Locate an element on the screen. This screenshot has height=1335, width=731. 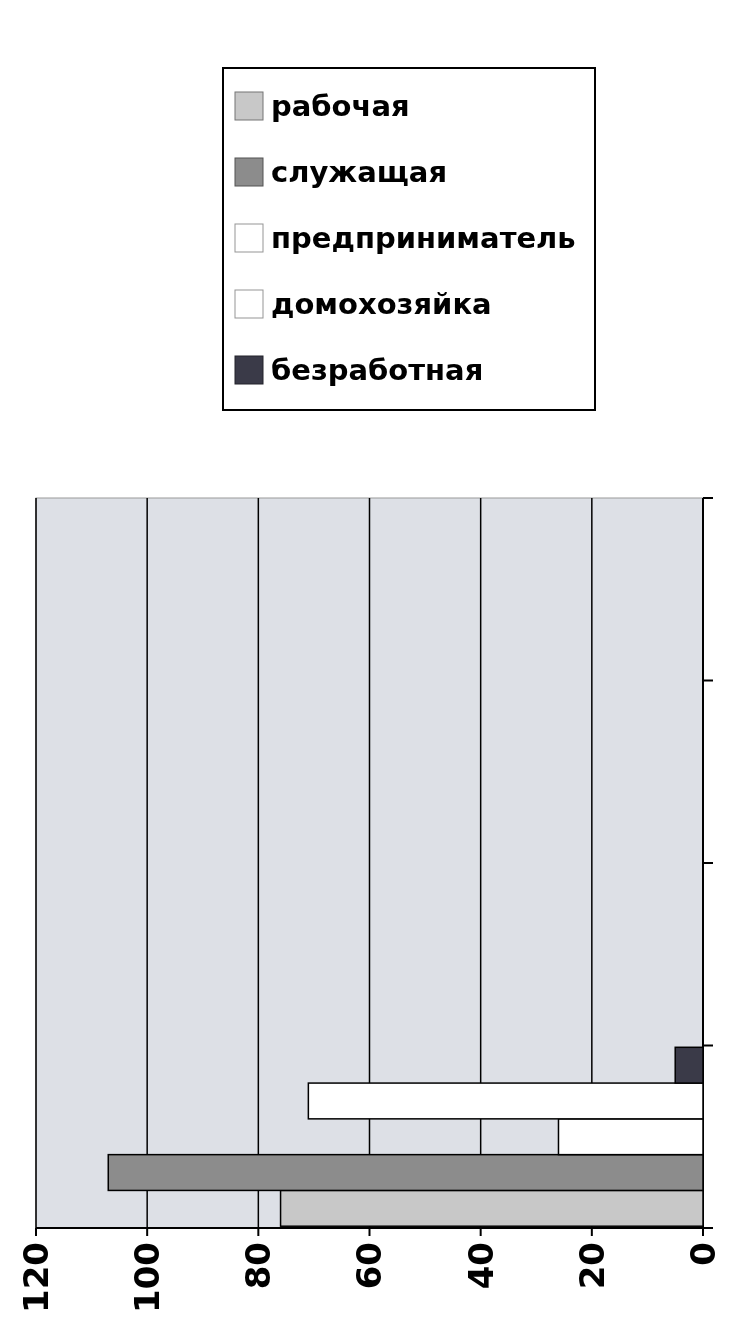
legend-label: рабочая is located at coordinates (340, 106).